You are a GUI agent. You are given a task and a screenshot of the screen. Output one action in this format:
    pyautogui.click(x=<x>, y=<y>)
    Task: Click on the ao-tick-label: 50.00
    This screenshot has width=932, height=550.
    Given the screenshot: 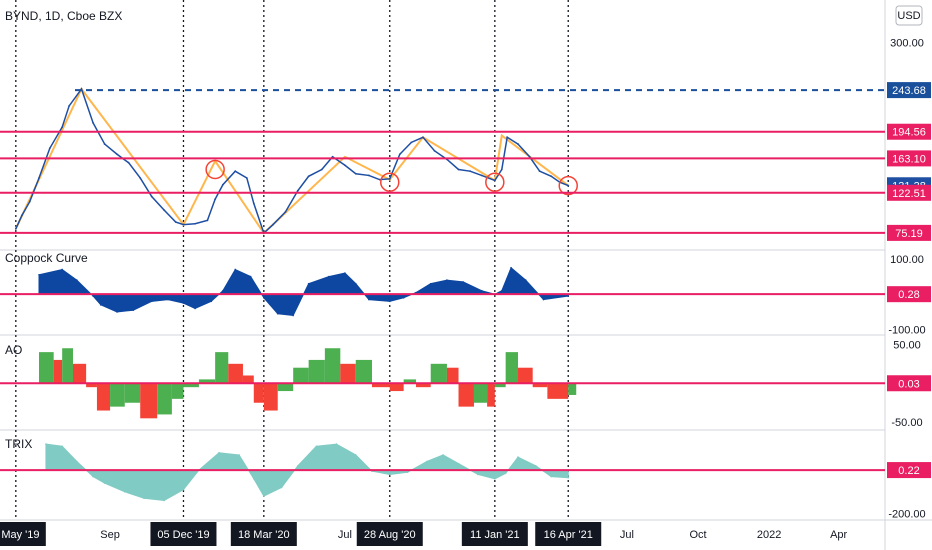 What is the action you would take?
    pyautogui.click(x=907, y=345)
    